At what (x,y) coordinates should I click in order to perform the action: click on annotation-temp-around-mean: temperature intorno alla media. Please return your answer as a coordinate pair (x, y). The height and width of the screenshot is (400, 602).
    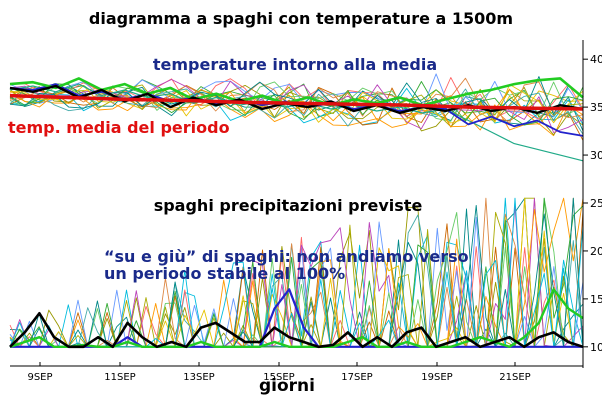
    Looking at the image, I should click on (295, 64).